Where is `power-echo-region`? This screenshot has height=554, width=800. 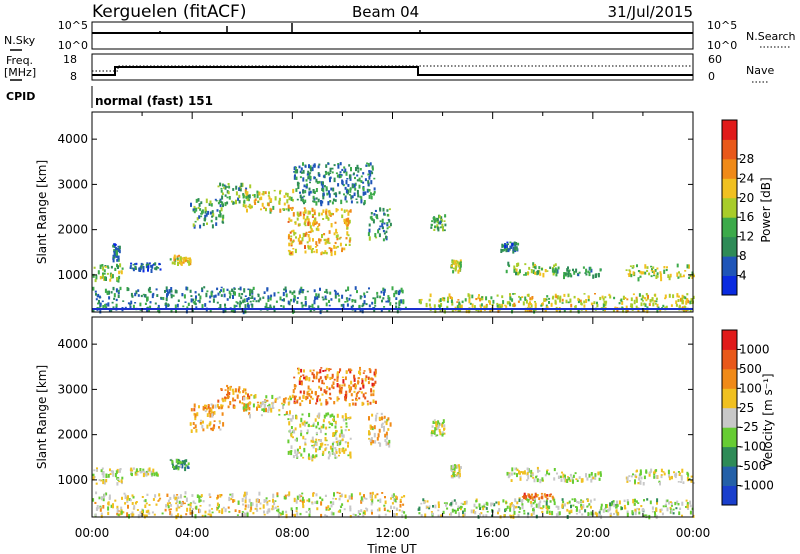
power-echo-region is located at coordinates (319, 232).